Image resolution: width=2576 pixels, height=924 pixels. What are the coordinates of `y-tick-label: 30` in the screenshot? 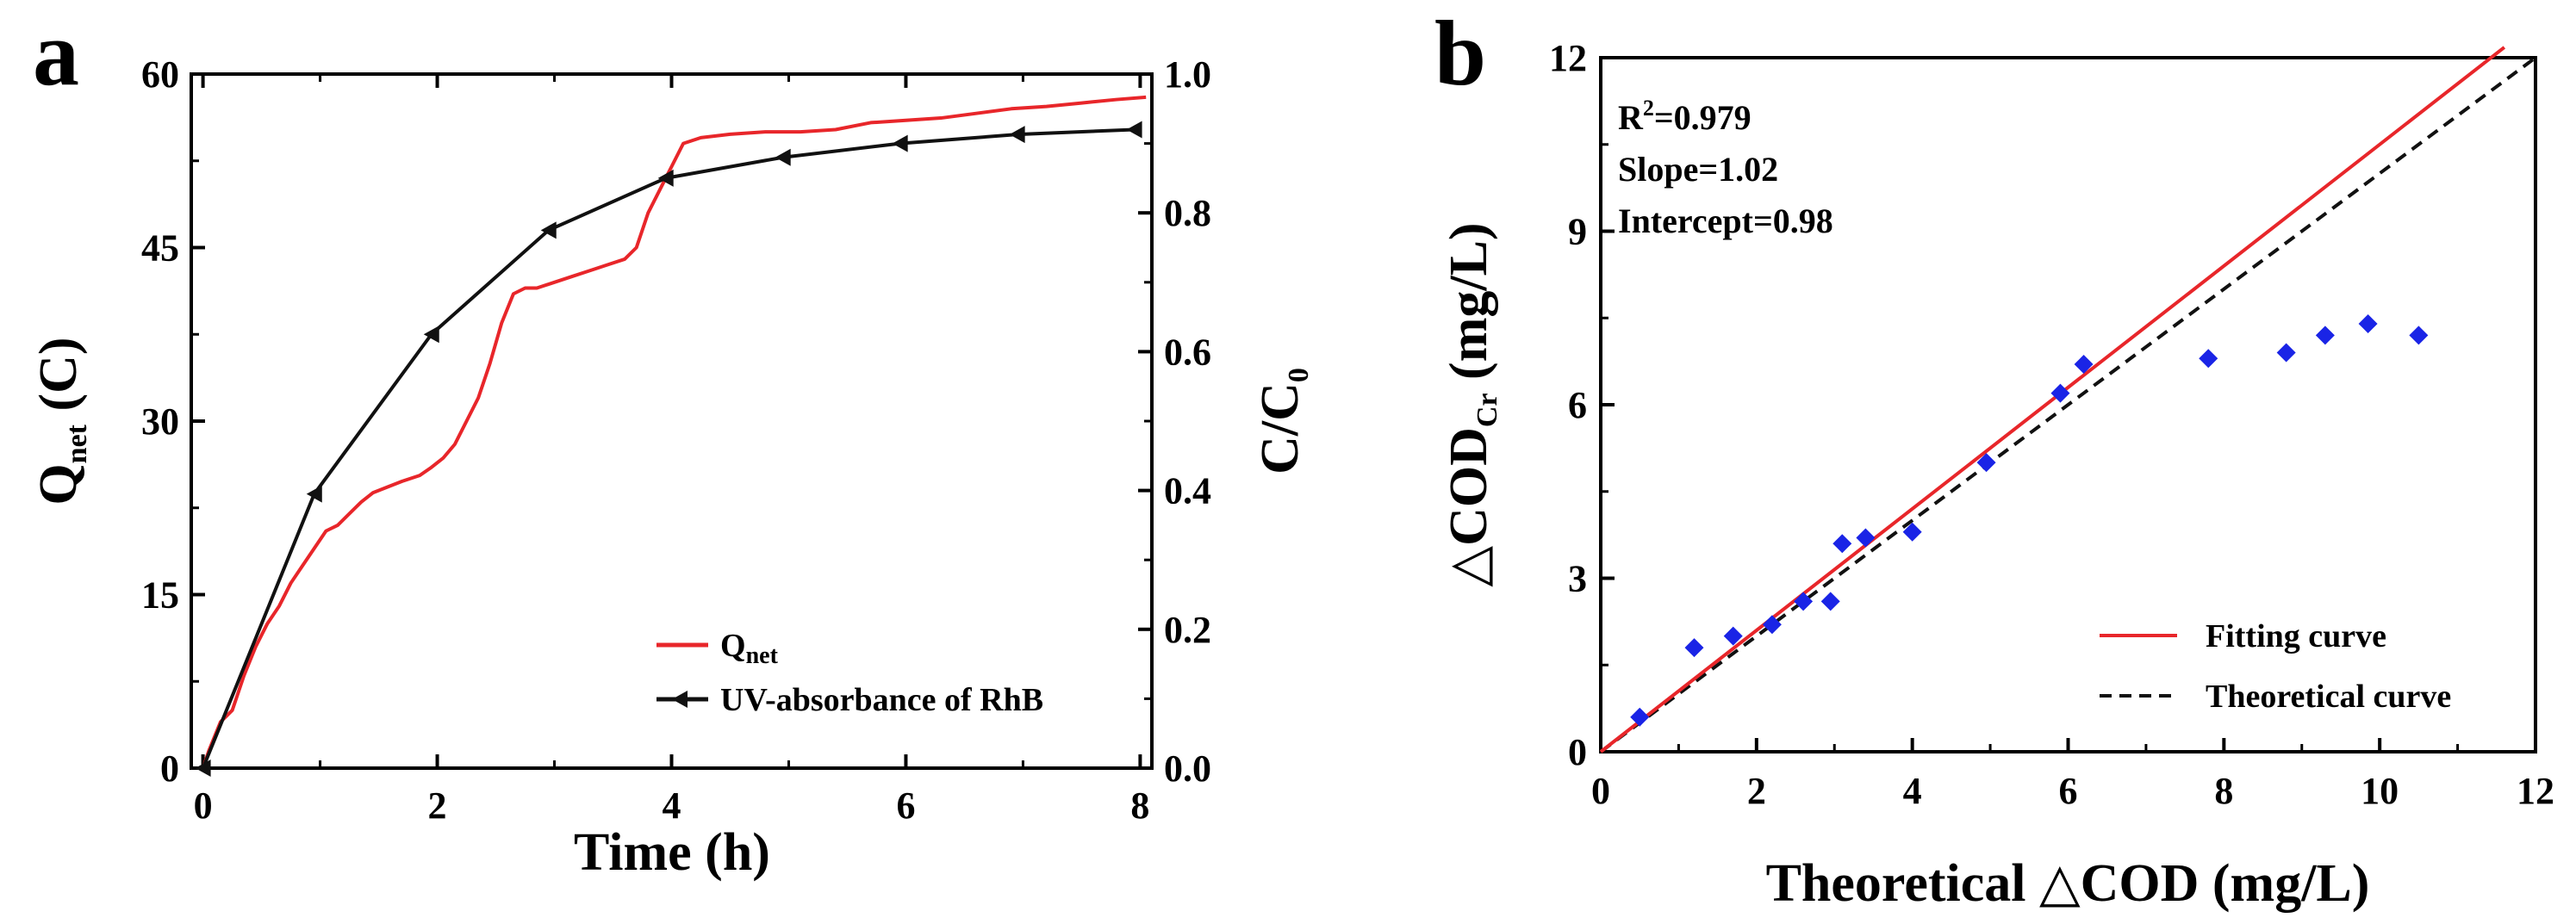 It's located at (160, 421).